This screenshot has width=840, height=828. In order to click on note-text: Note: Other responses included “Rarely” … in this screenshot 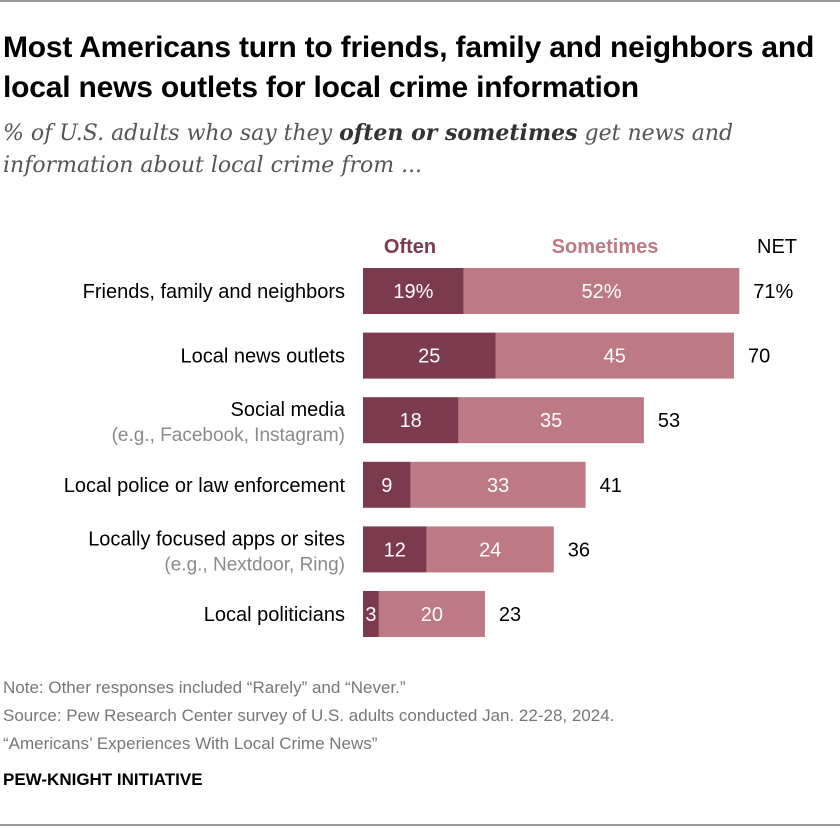, I will do `click(204, 687)`.